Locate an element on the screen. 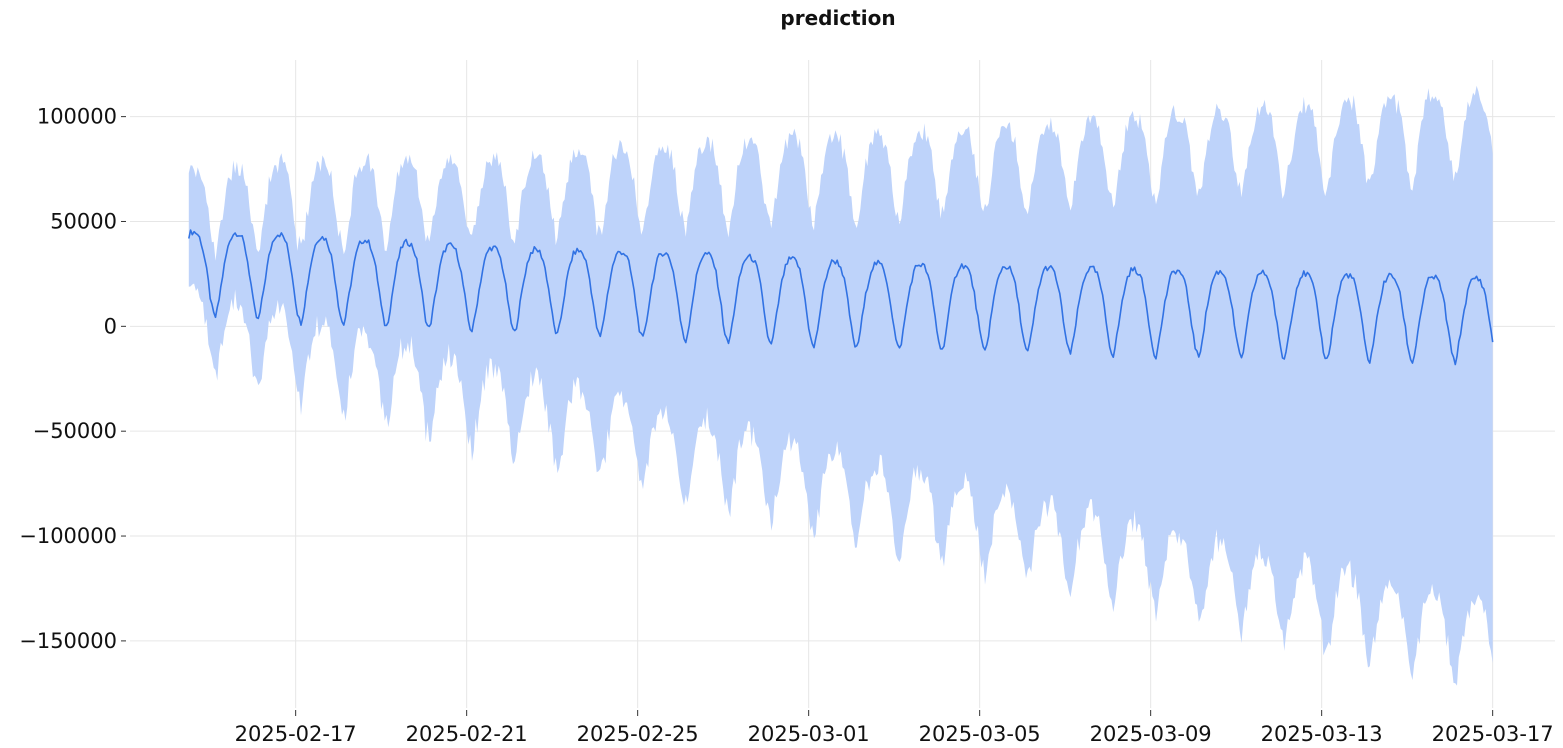 The height and width of the screenshot is (748, 1563). x-tick-label: 2025-02-25 is located at coordinates (638, 734).